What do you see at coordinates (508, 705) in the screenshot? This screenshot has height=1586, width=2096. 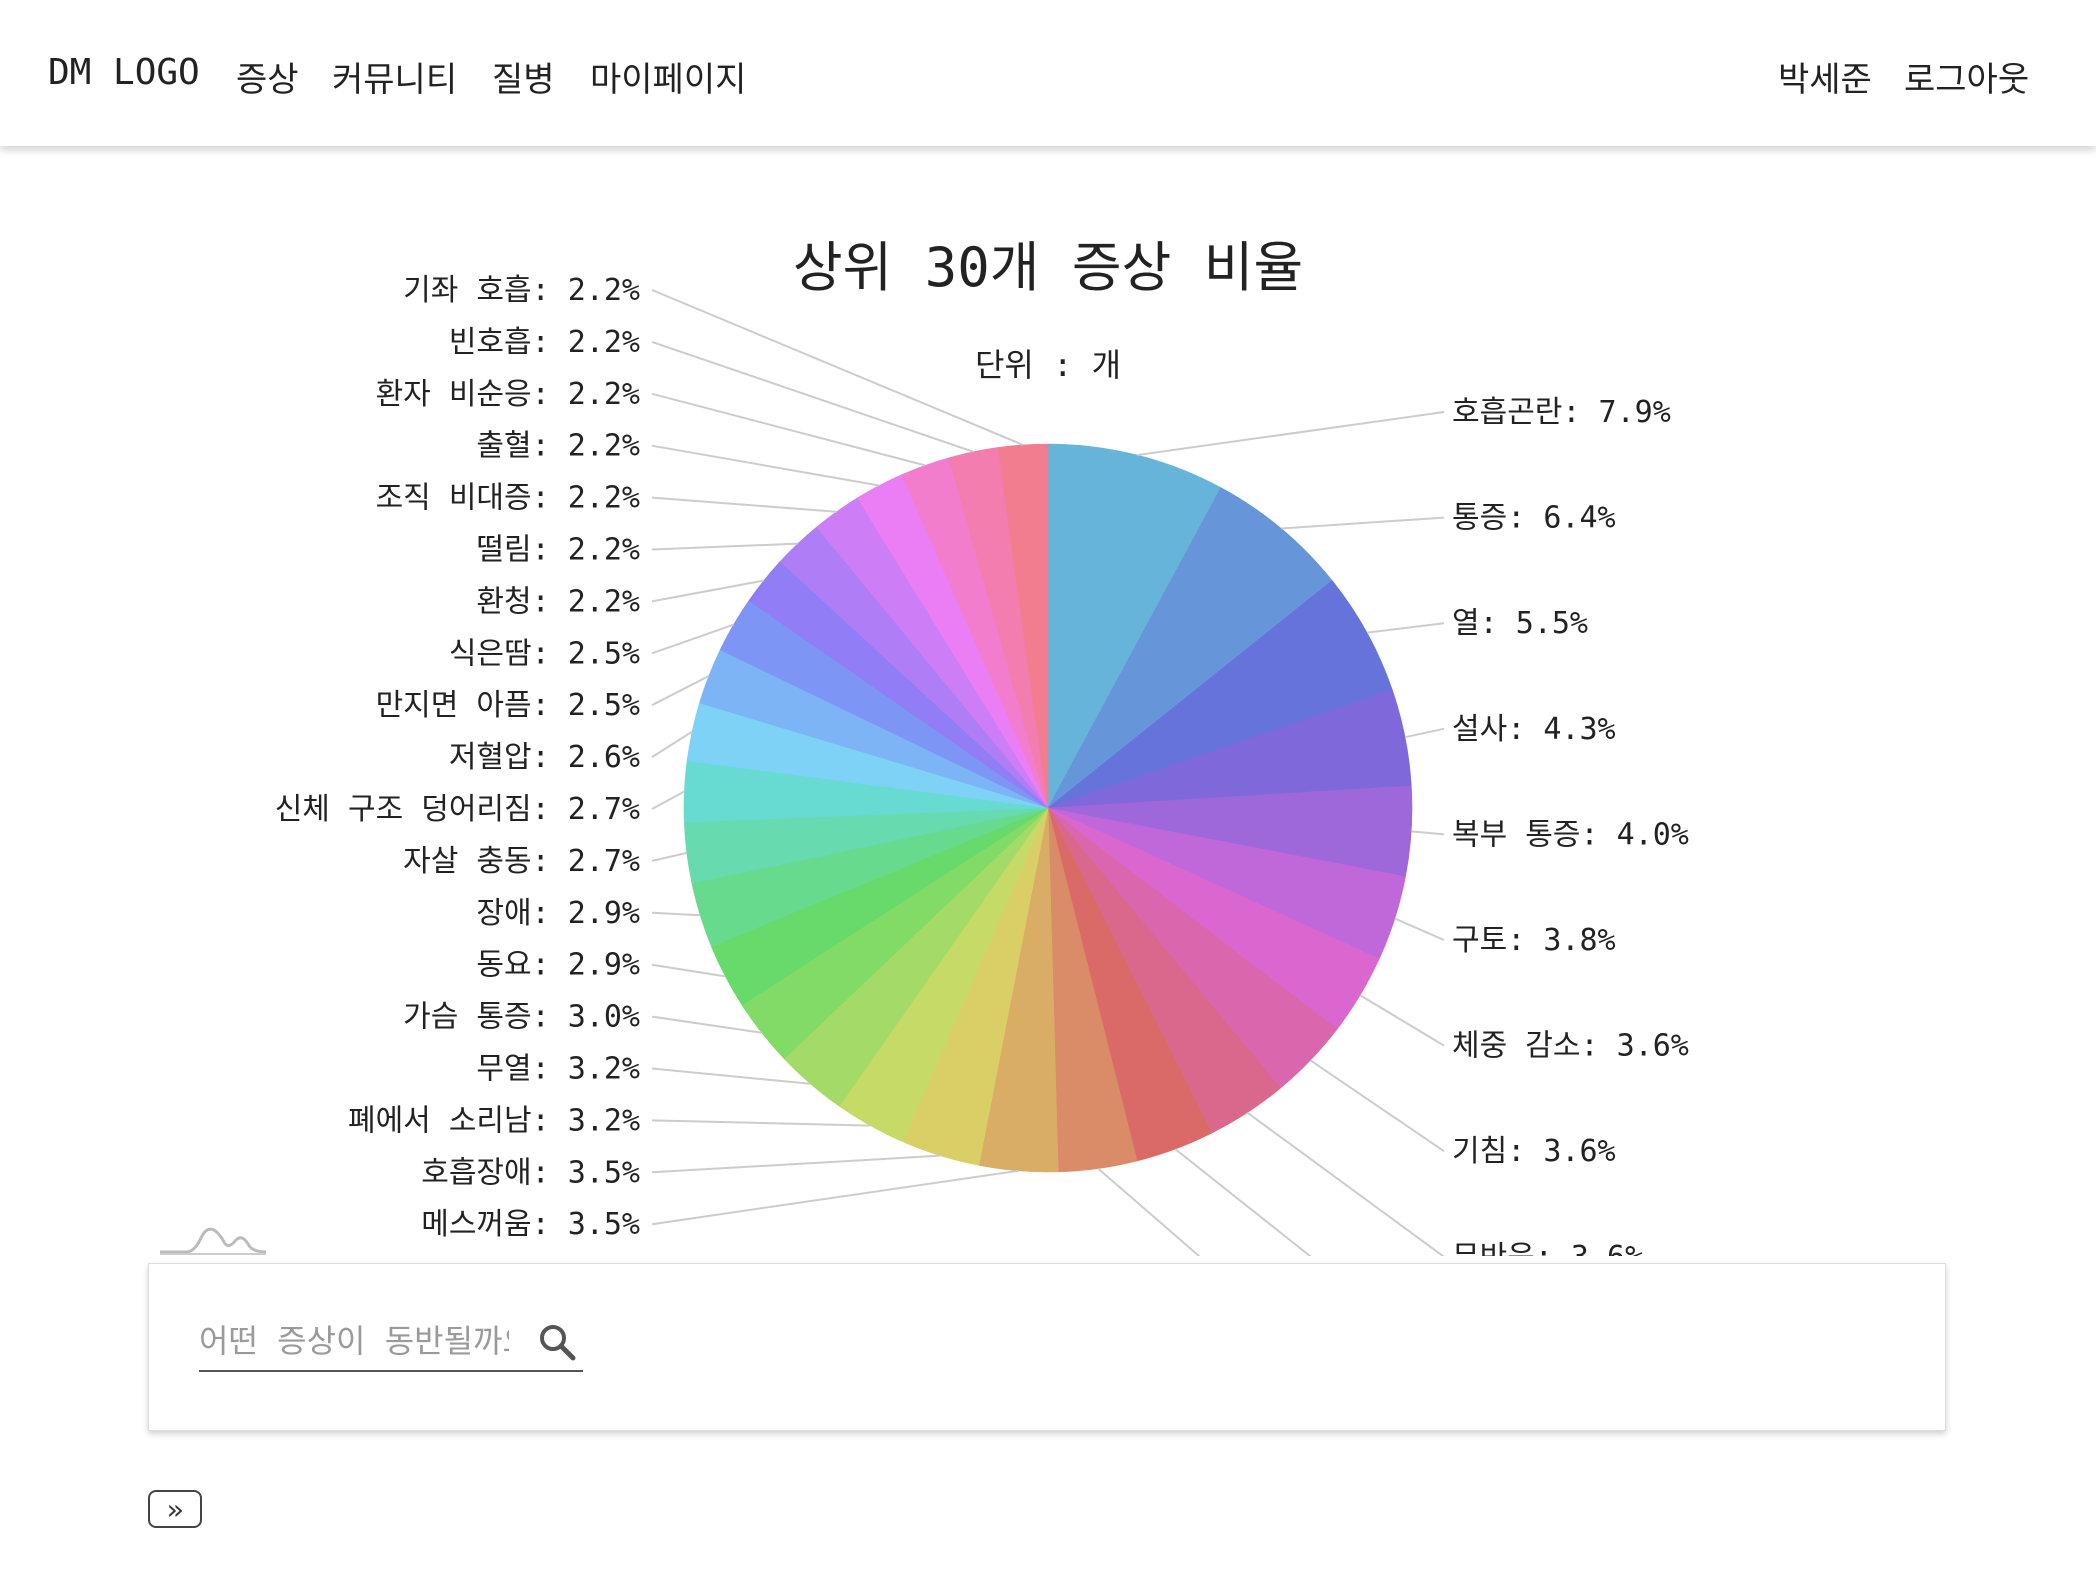 I see `pie-label: 만지면 아픔: 2.5%` at bounding box center [508, 705].